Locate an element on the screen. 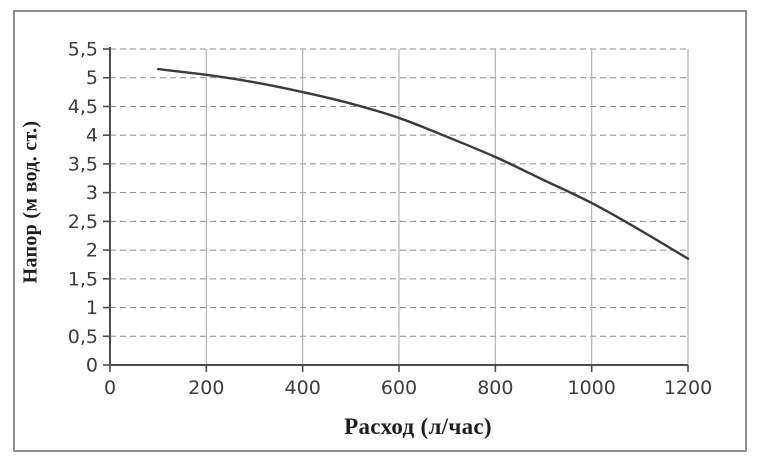 The image size is (762, 468). y-tick-label: 5 is located at coordinates (92, 78).